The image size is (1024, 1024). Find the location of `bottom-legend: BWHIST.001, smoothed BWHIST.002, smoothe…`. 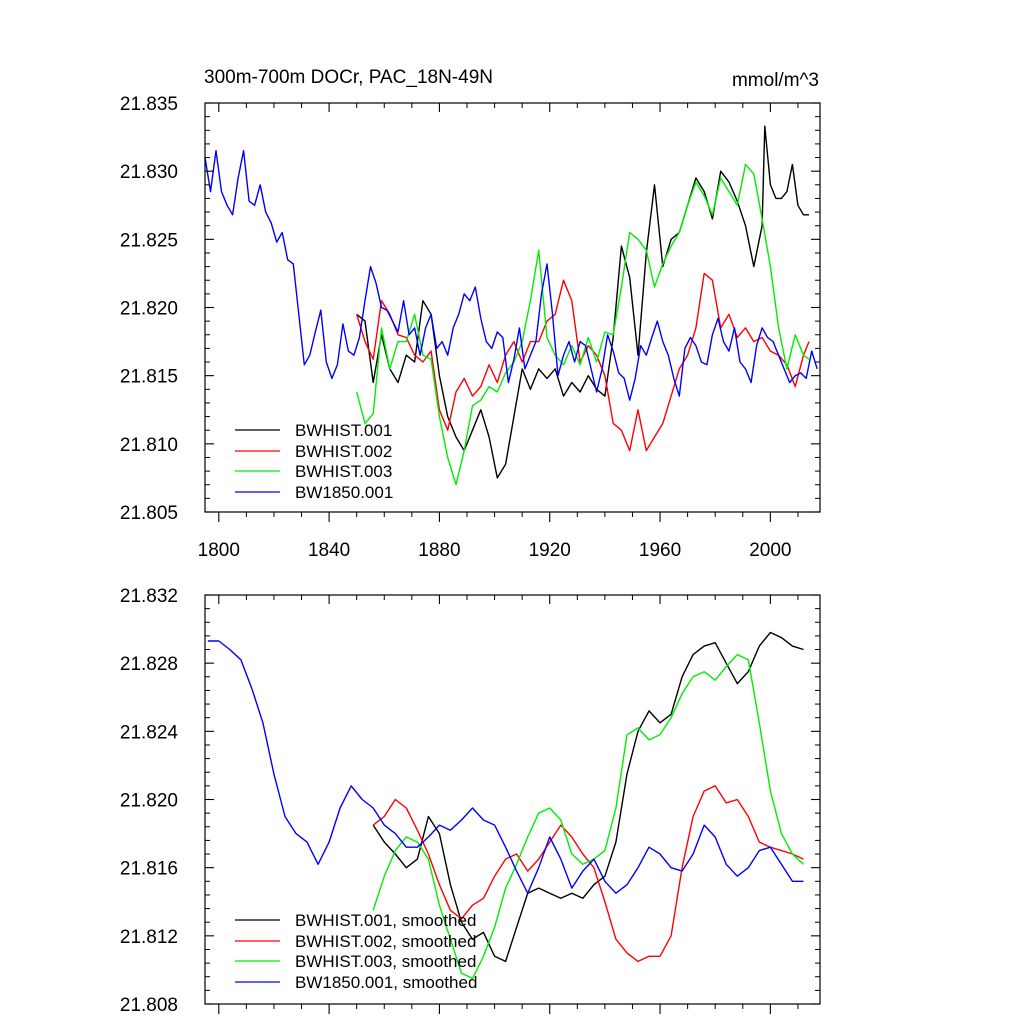

bottom-legend: BWHIST.001, smoothed BWHIST.002, smoothe… is located at coordinates (356, 951).